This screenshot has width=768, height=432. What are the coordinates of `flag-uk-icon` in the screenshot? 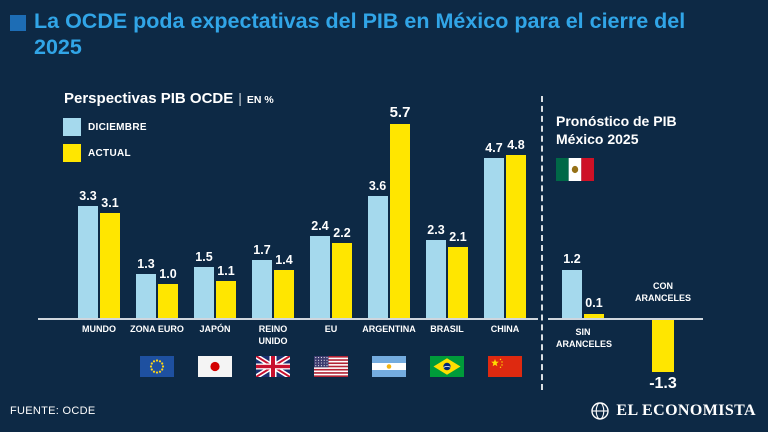 It's located at (273, 366).